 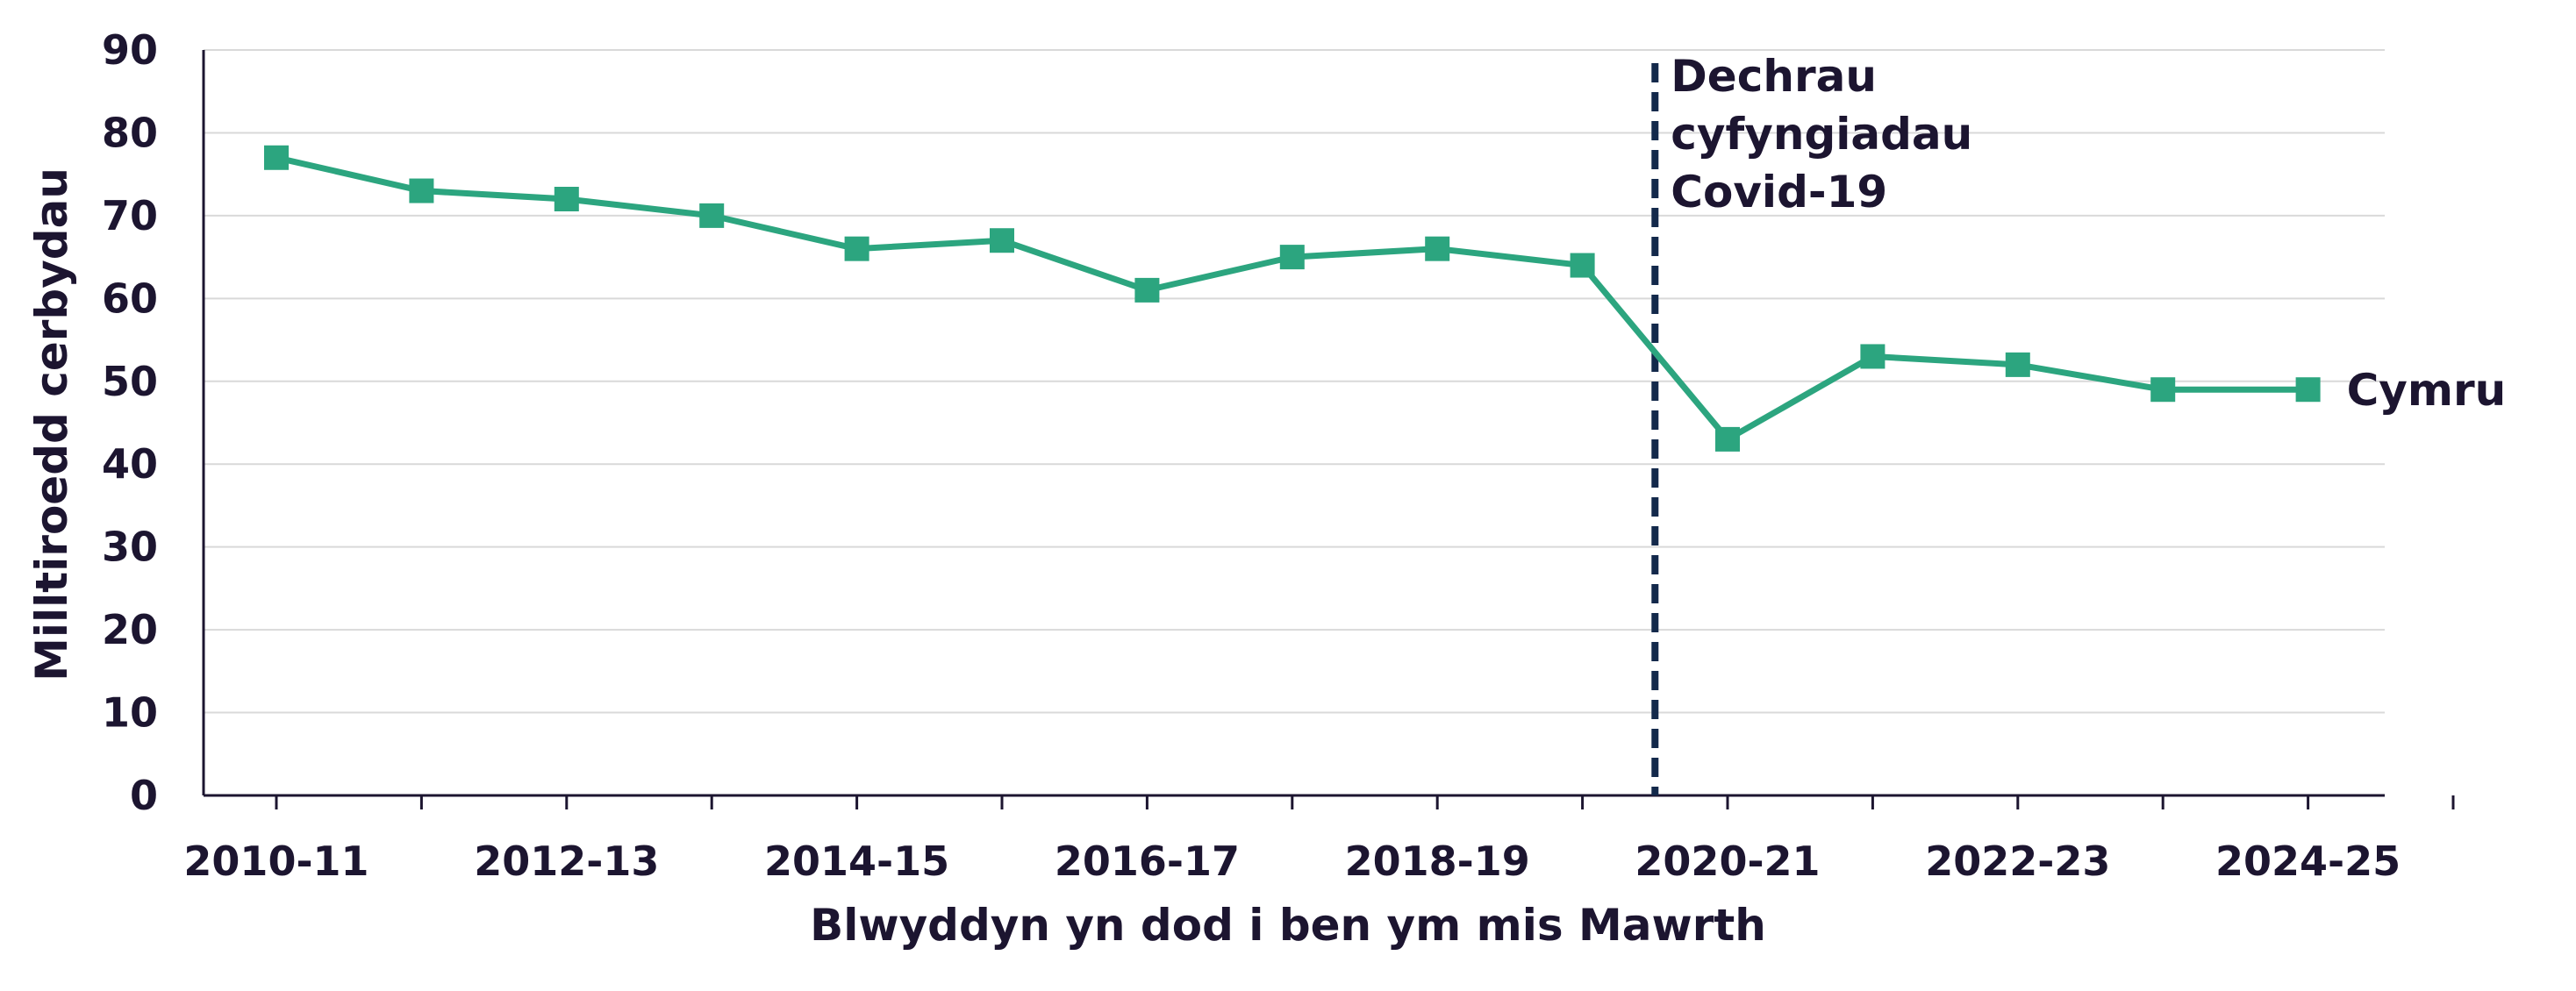 What do you see at coordinates (51, 425) in the screenshot?
I see `y-axis-title: Milltiroedd cerbydau` at bounding box center [51, 425].